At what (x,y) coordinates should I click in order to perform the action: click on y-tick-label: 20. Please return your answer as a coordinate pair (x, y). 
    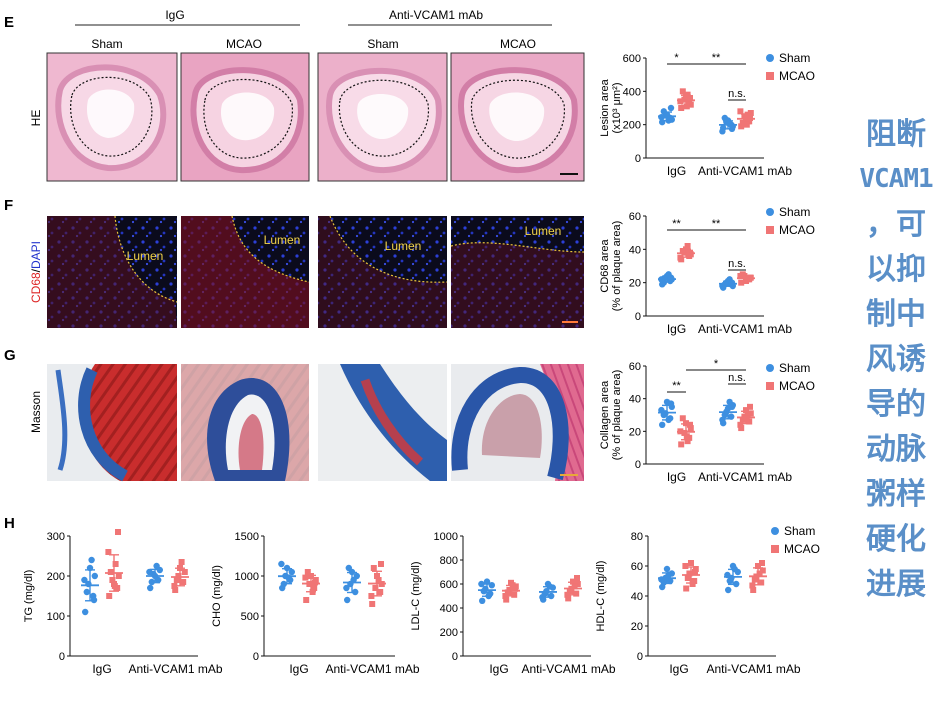
    Looking at the image, I should click on (635, 284).